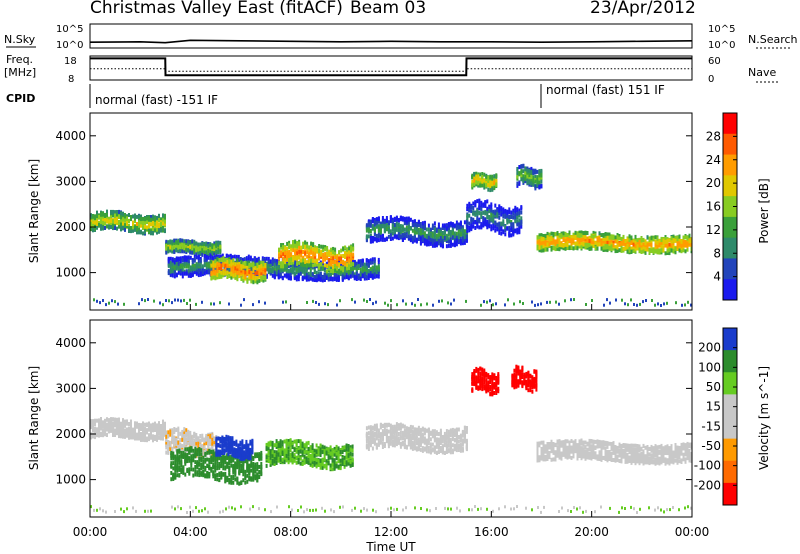 Image resolution: width=800 pixels, height=554 pixels. Describe the element at coordinates (391, 67) in the screenshot. I see `freq-line` at that location.